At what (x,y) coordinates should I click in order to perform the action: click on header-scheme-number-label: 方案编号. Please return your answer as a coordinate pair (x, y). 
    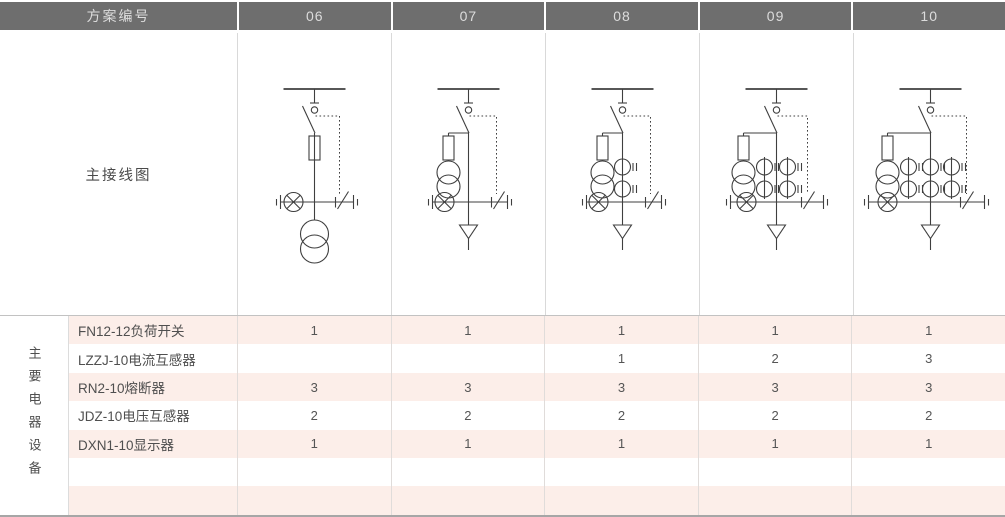
    Looking at the image, I should click on (118, 16).